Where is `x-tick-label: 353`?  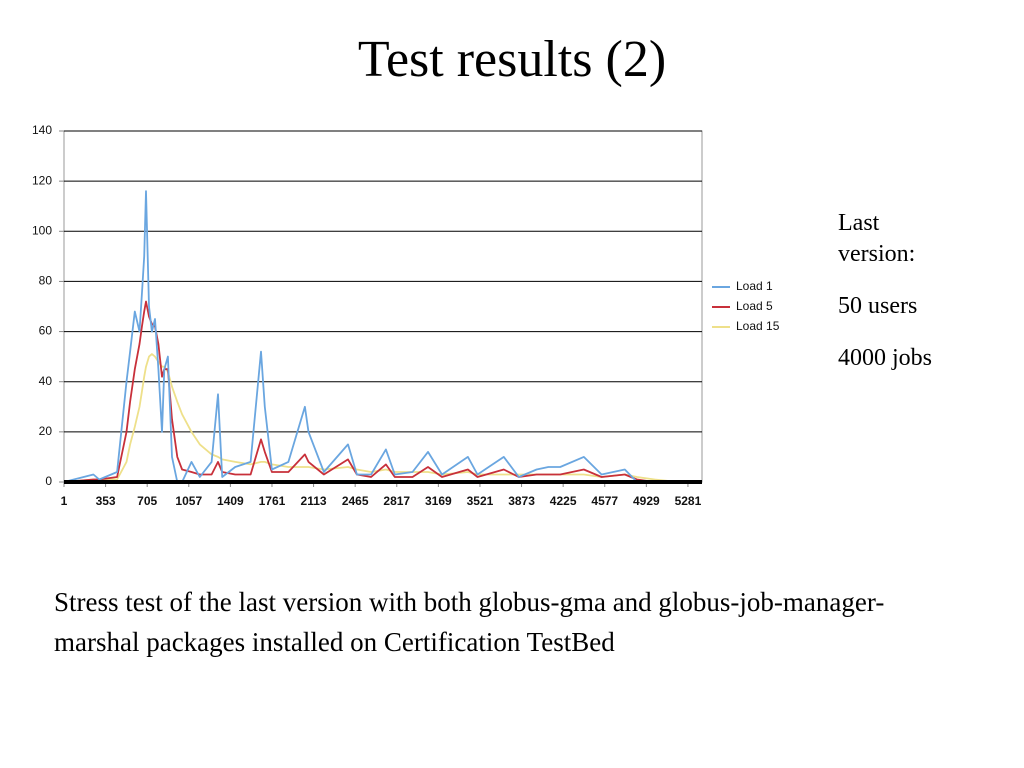
x-tick-label: 353 is located at coordinates (106, 501).